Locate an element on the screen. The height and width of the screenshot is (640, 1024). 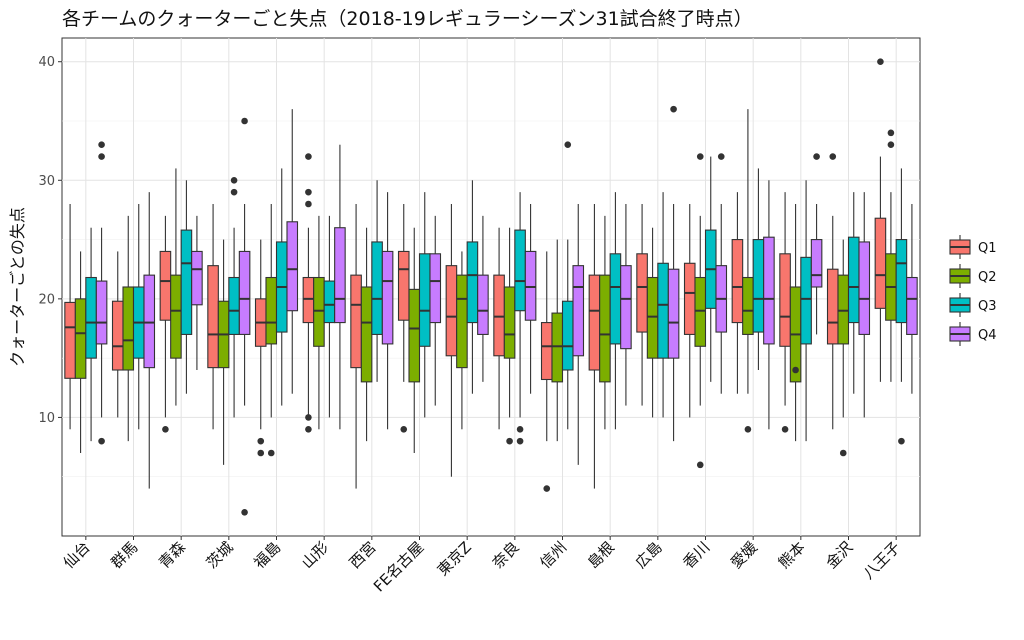
x-tick-label: 金沢 is located at coordinates (839, 555).